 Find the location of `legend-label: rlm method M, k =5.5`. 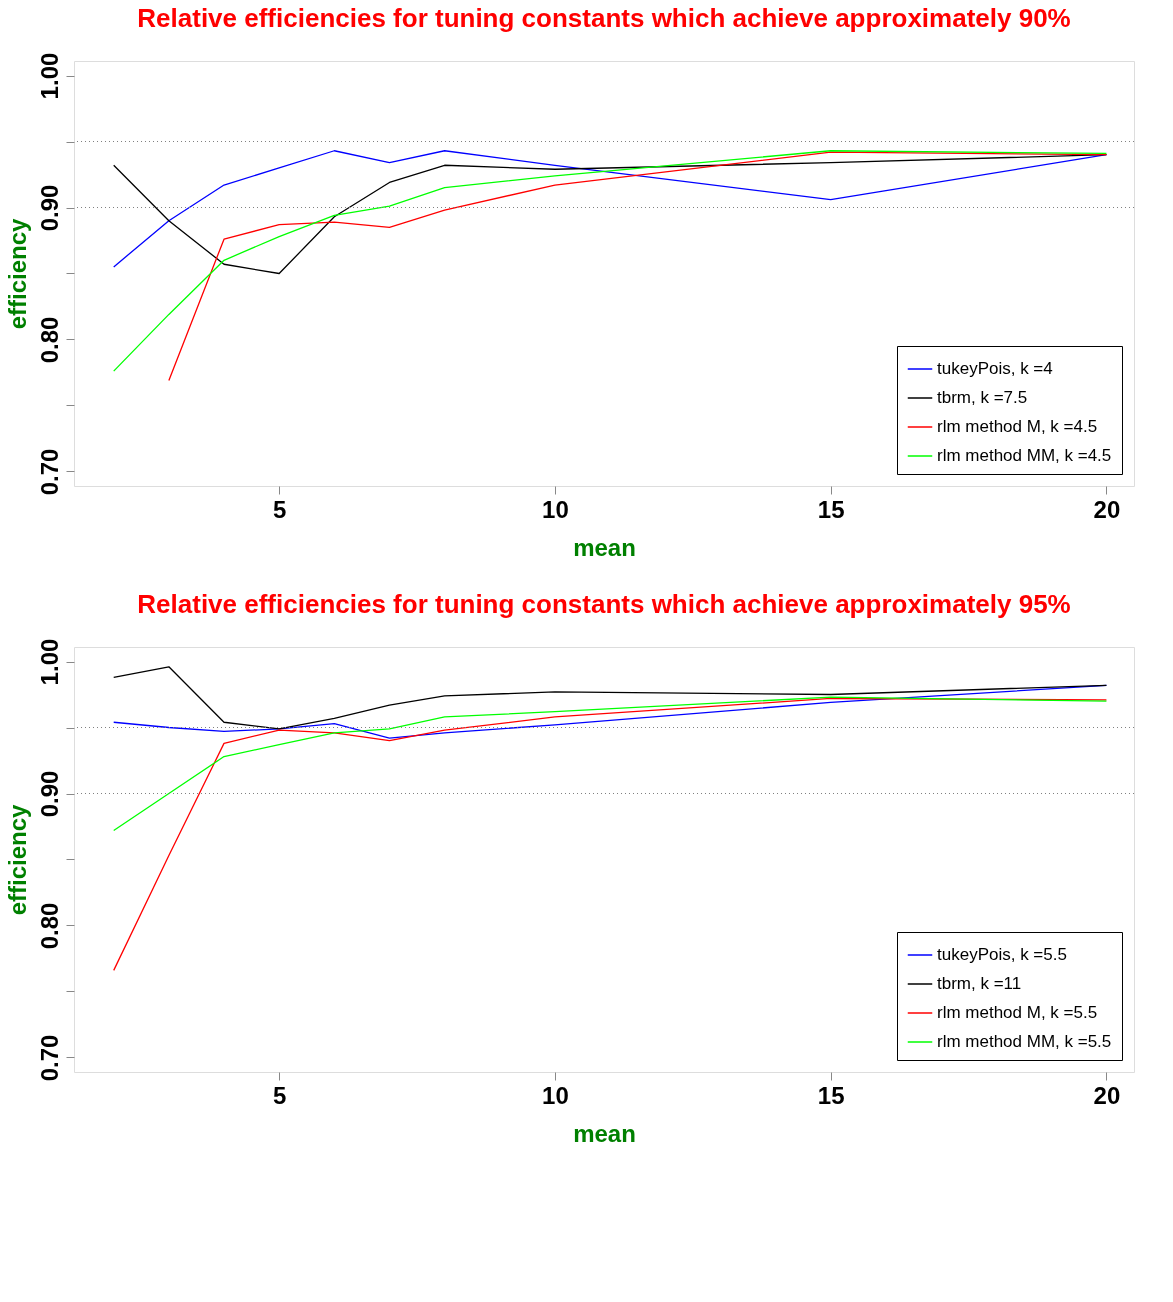

legend-label: rlm method M, k =5.5 is located at coordinates (1017, 1012).